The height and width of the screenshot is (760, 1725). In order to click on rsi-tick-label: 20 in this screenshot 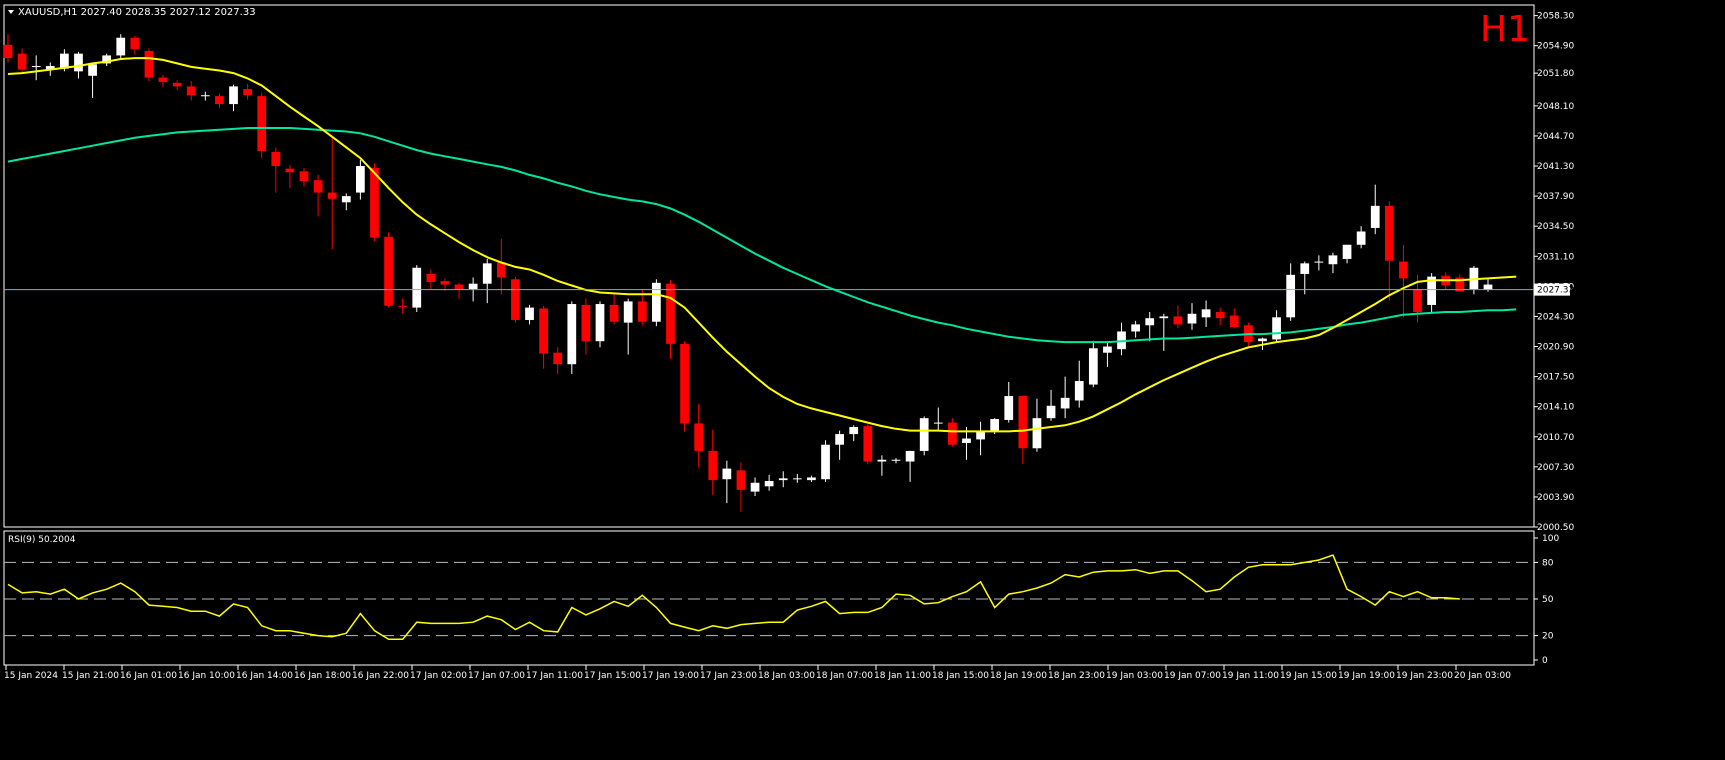, I will do `click(1548, 637)`.